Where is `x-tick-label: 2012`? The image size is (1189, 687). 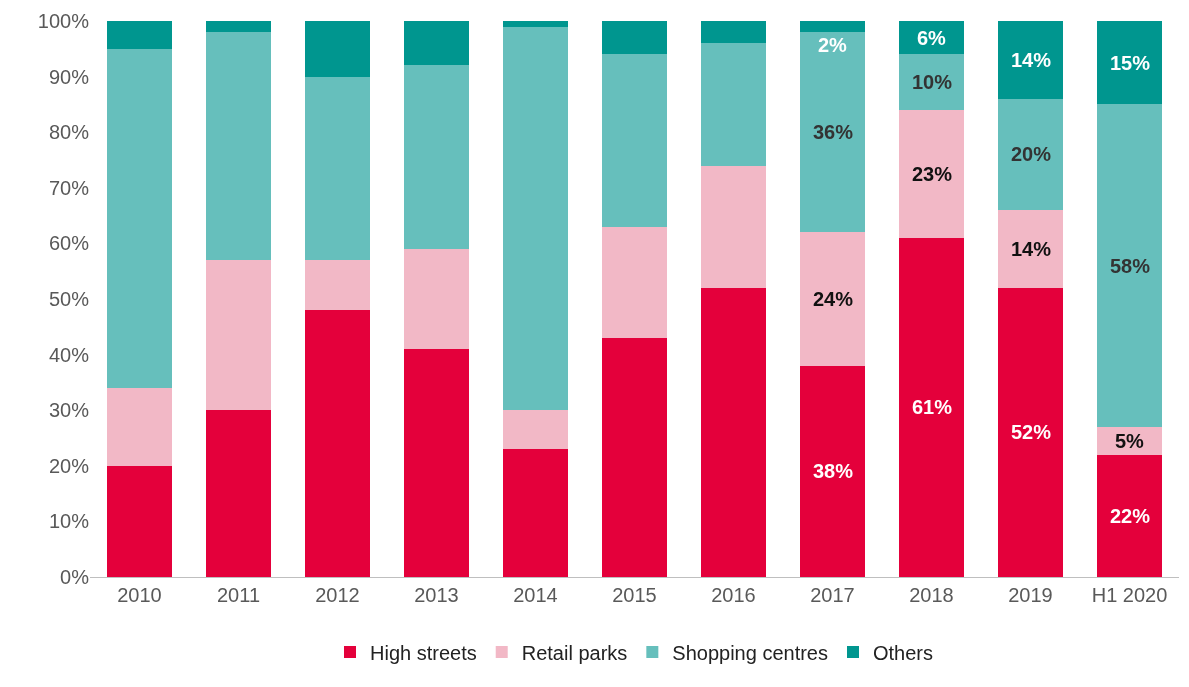 x-tick-label: 2012 is located at coordinates (337, 595).